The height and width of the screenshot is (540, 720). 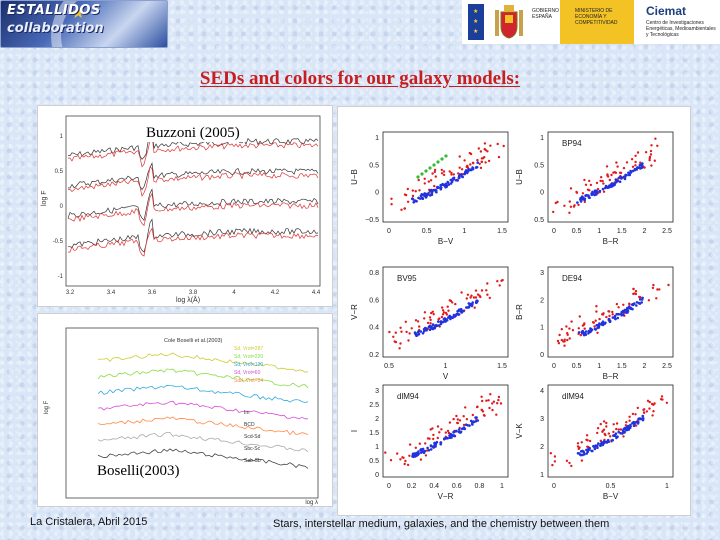 What do you see at coordinates (374, 355) in the screenshot?
I see `y-tick: 0.2` at bounding box center [374, 355].